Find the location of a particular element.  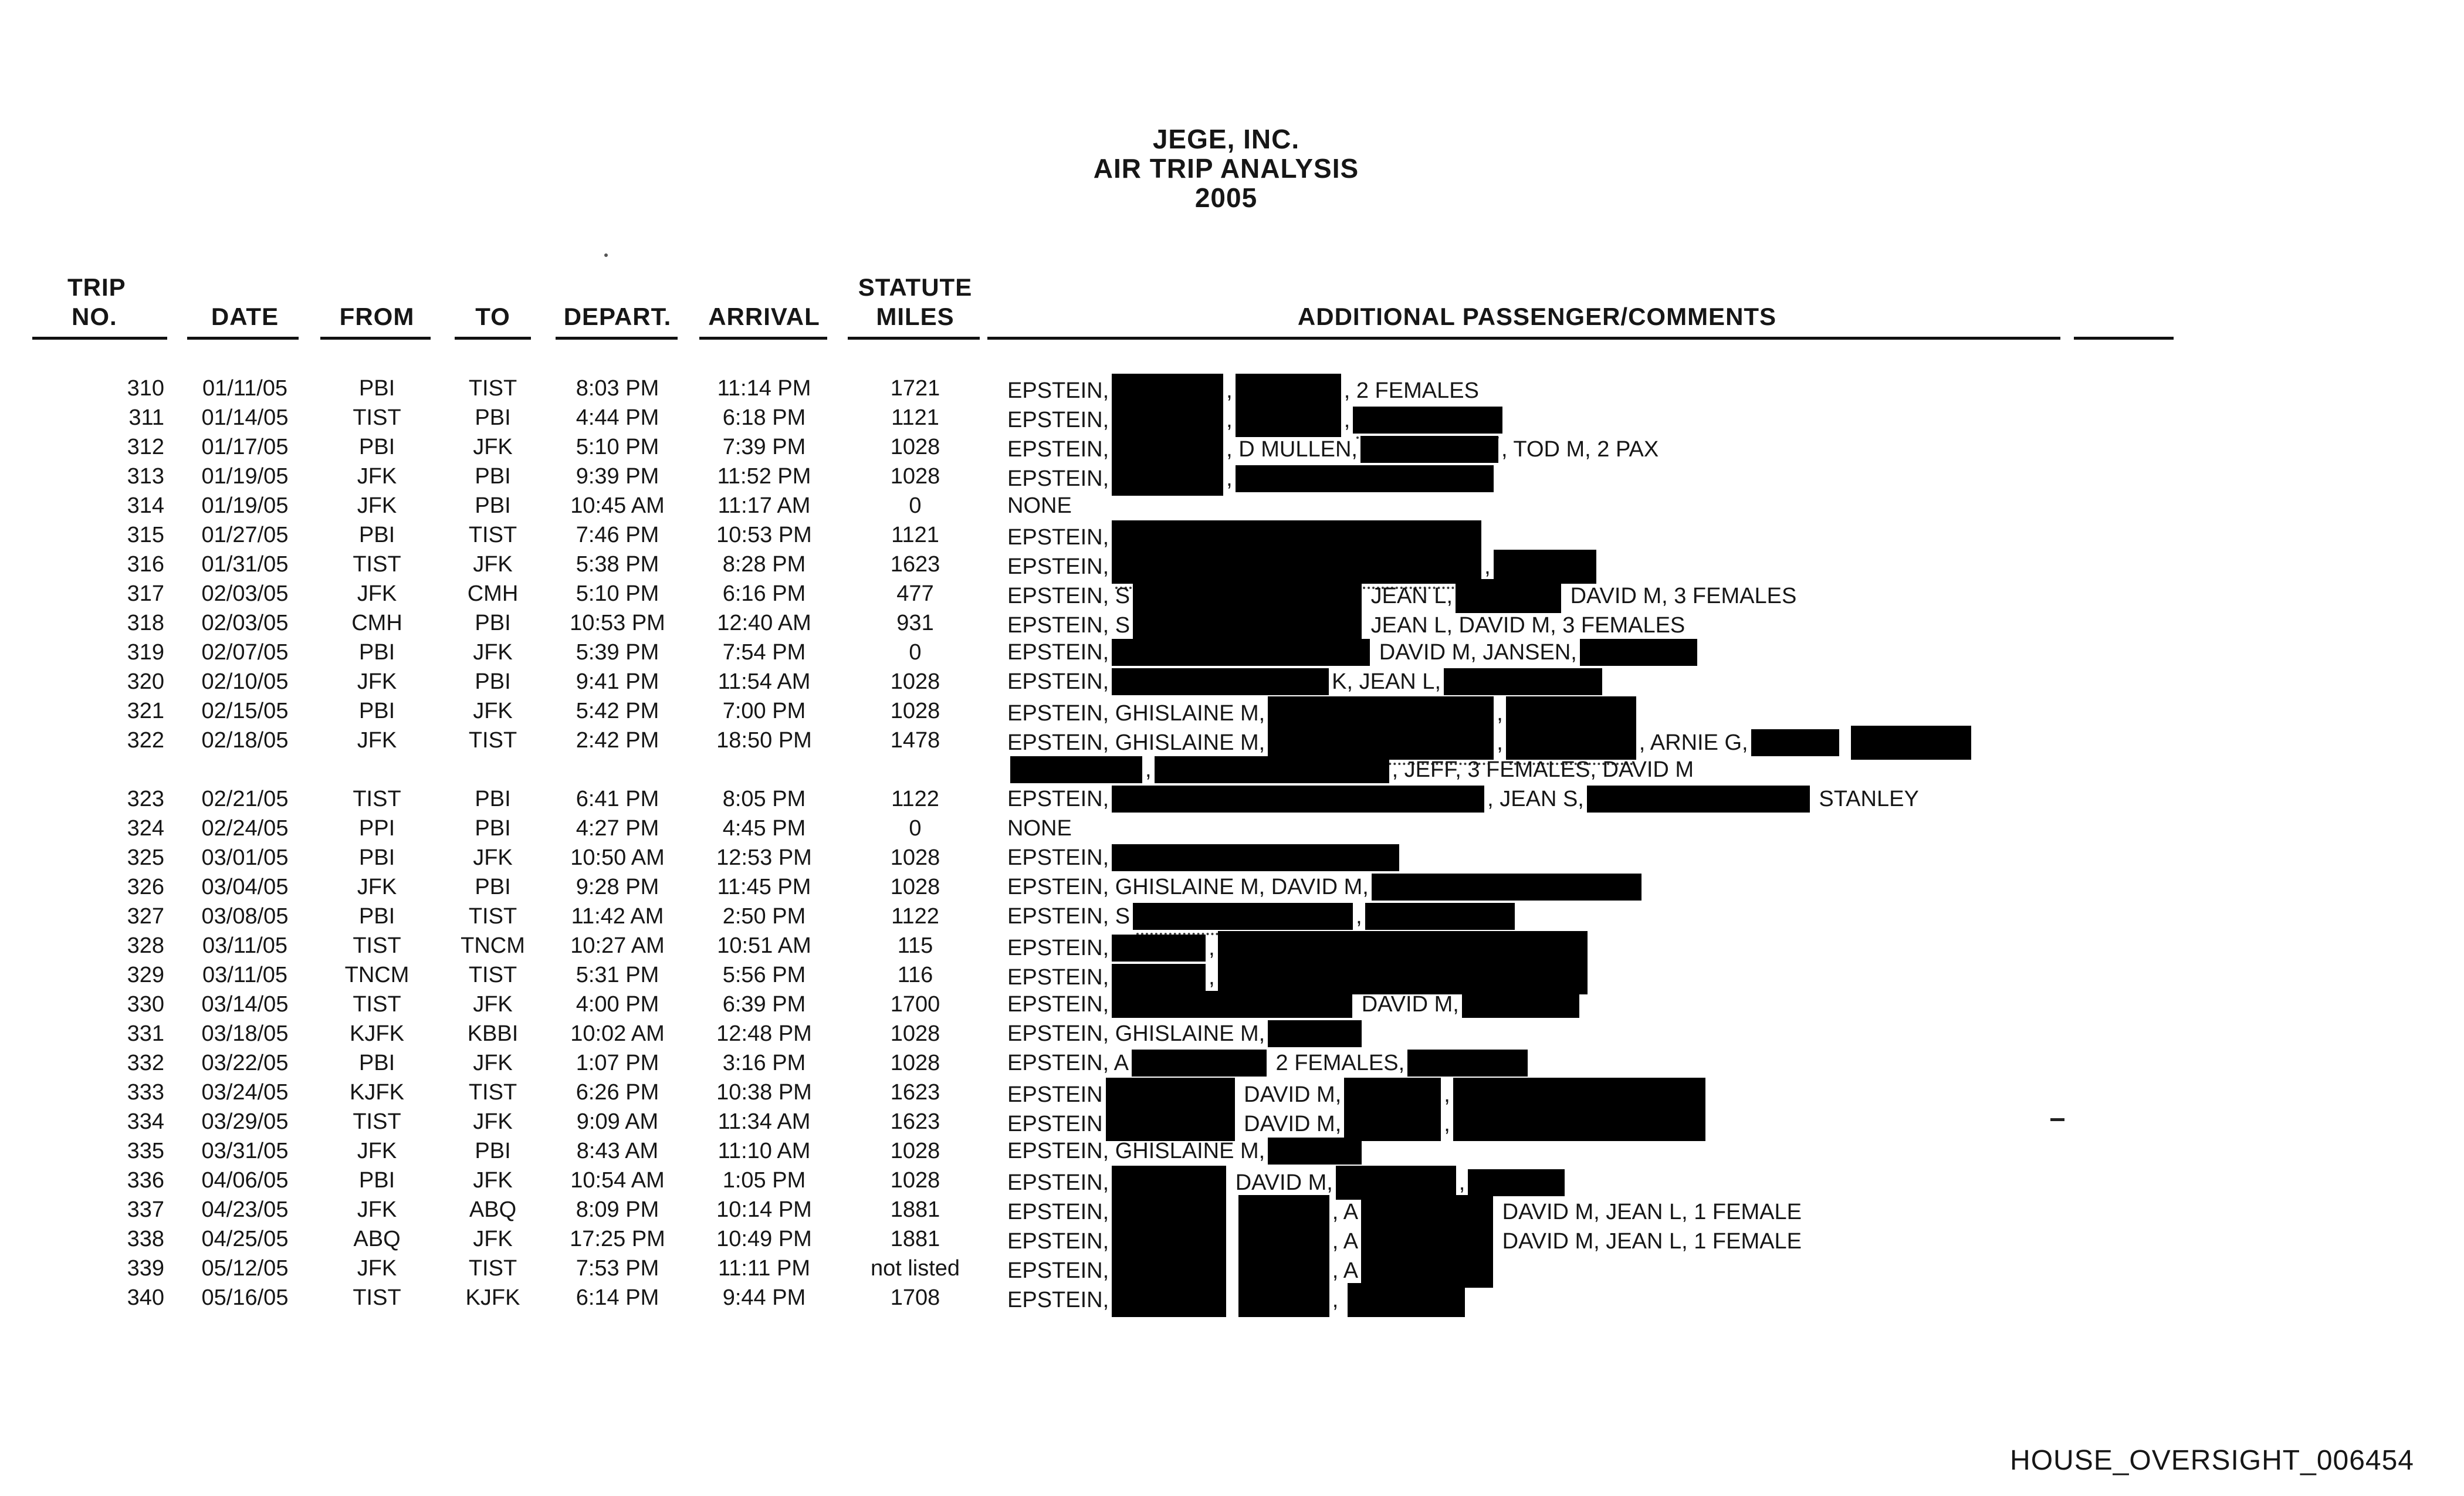

trip-no-cell: 339 is located at coordinates (145, 1268).